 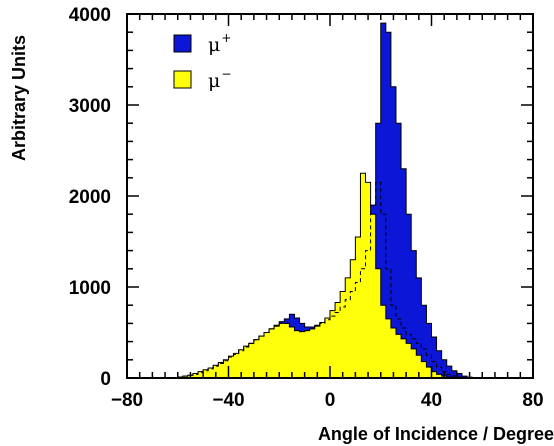 What do you see at coordinates (105, 379) in the screenshot?
I see `y-tick-label: 0` at bounding box center [105, 379].